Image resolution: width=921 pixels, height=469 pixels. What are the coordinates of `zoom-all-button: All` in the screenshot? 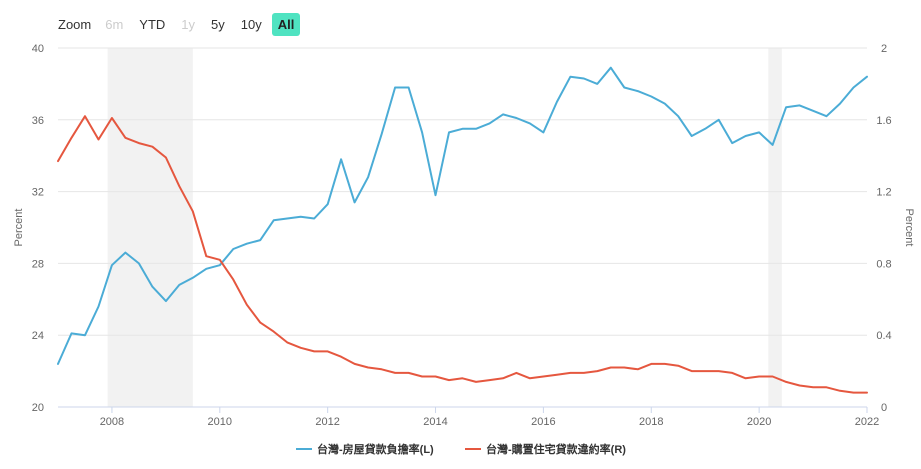 It's located at (286, 24).